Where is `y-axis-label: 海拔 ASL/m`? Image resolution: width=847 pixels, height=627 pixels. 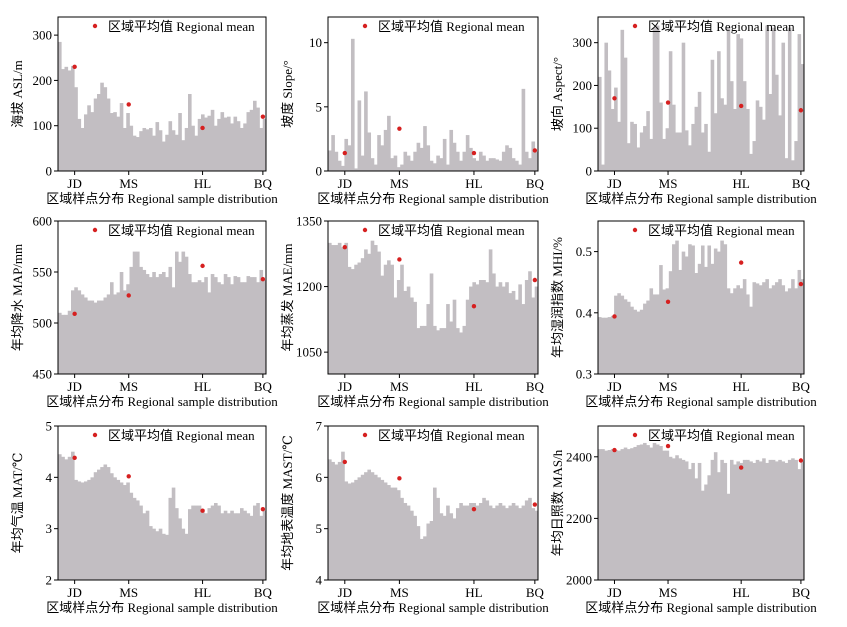 y-axis-label: 海拔 ASL/m is located at coordinates (17, 94).